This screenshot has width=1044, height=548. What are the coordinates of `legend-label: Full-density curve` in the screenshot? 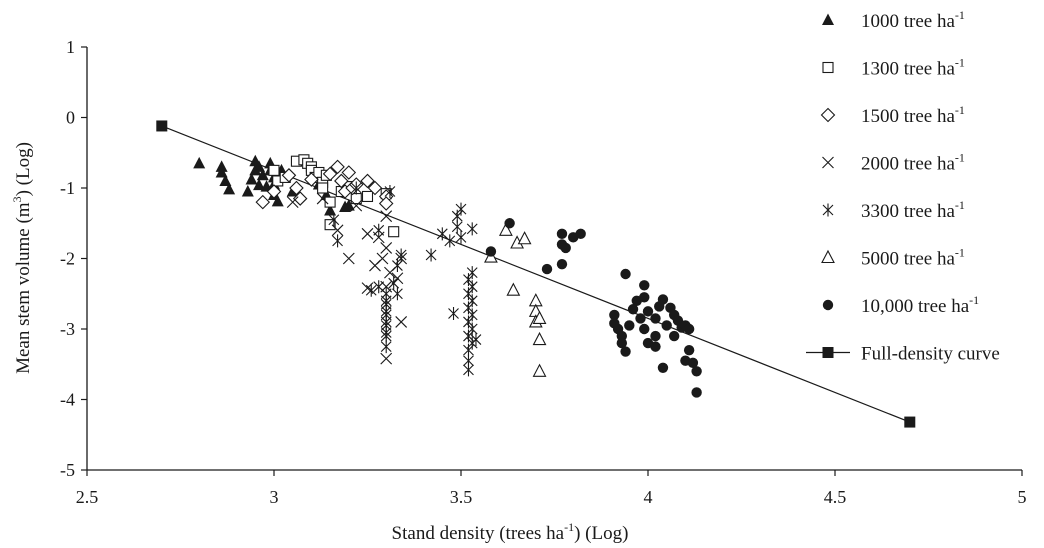 It's located at (930, 354).